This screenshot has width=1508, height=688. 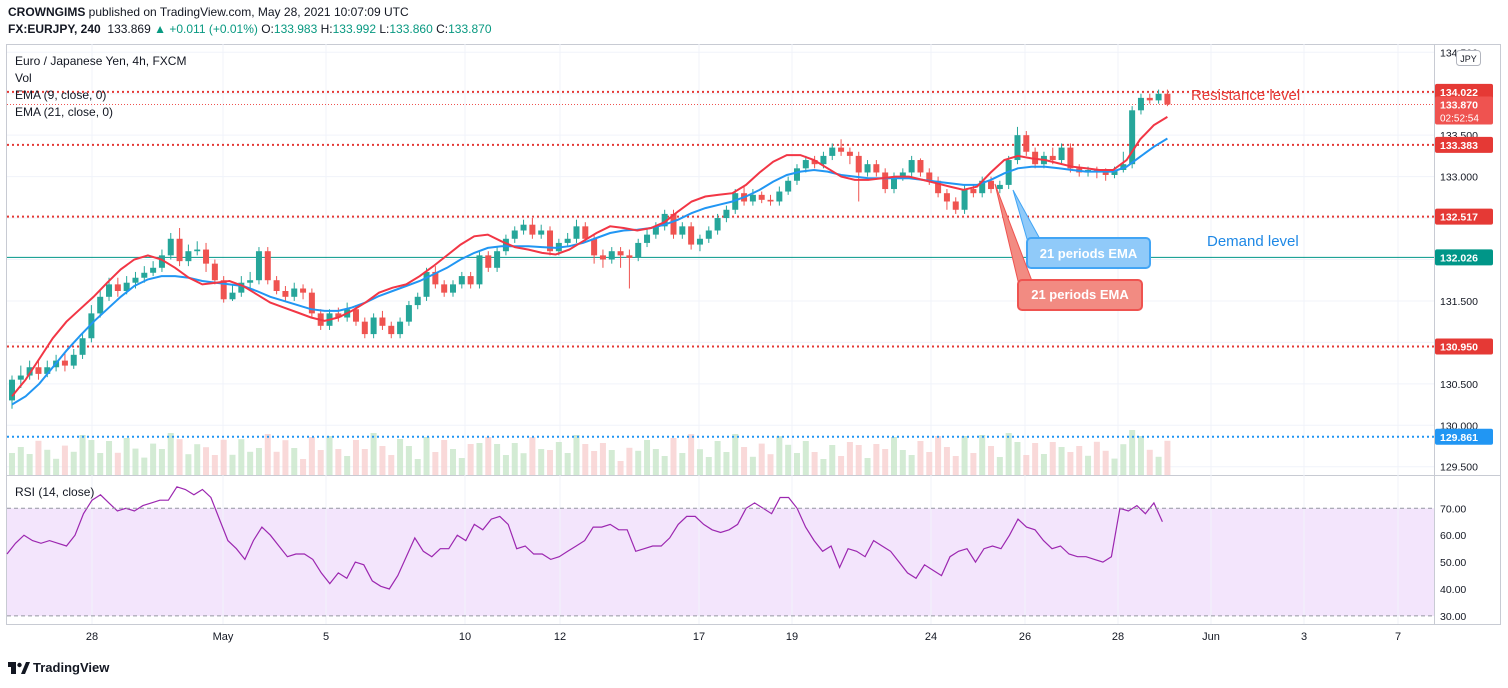 I want to click on price-level-badge: 134.022, so click(x=1459, y=93).